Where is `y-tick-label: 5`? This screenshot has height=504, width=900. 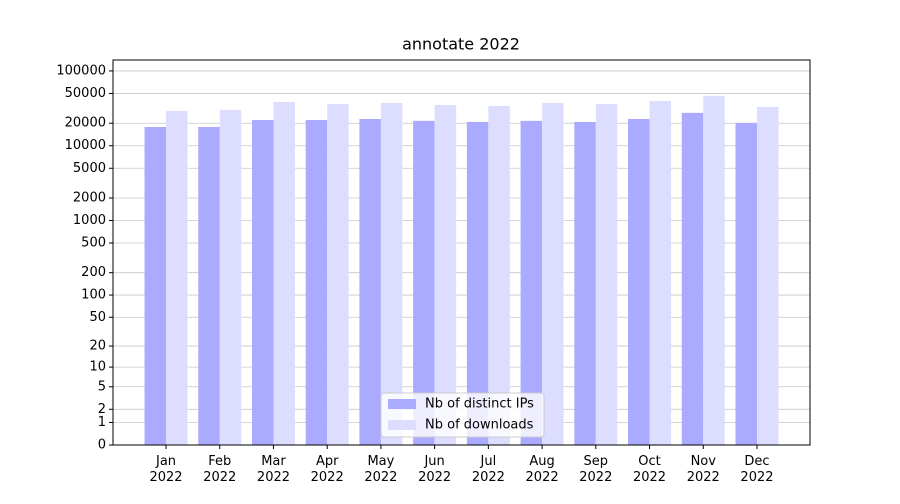 y-tick-label: 5 is located at coordinates (102, 386).